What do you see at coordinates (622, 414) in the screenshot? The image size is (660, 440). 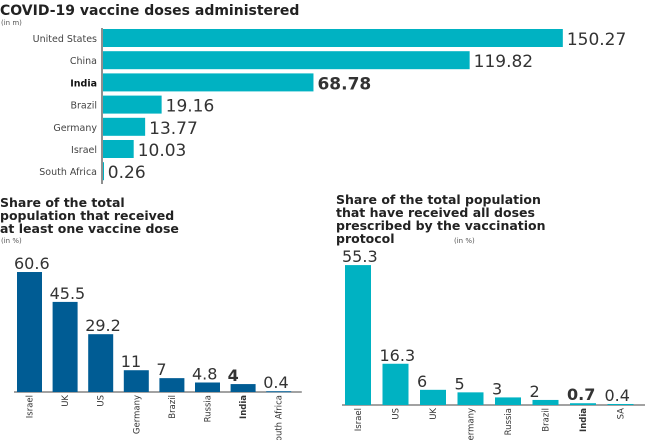 I see `category-label: SA` at bounding box center [622, 414].